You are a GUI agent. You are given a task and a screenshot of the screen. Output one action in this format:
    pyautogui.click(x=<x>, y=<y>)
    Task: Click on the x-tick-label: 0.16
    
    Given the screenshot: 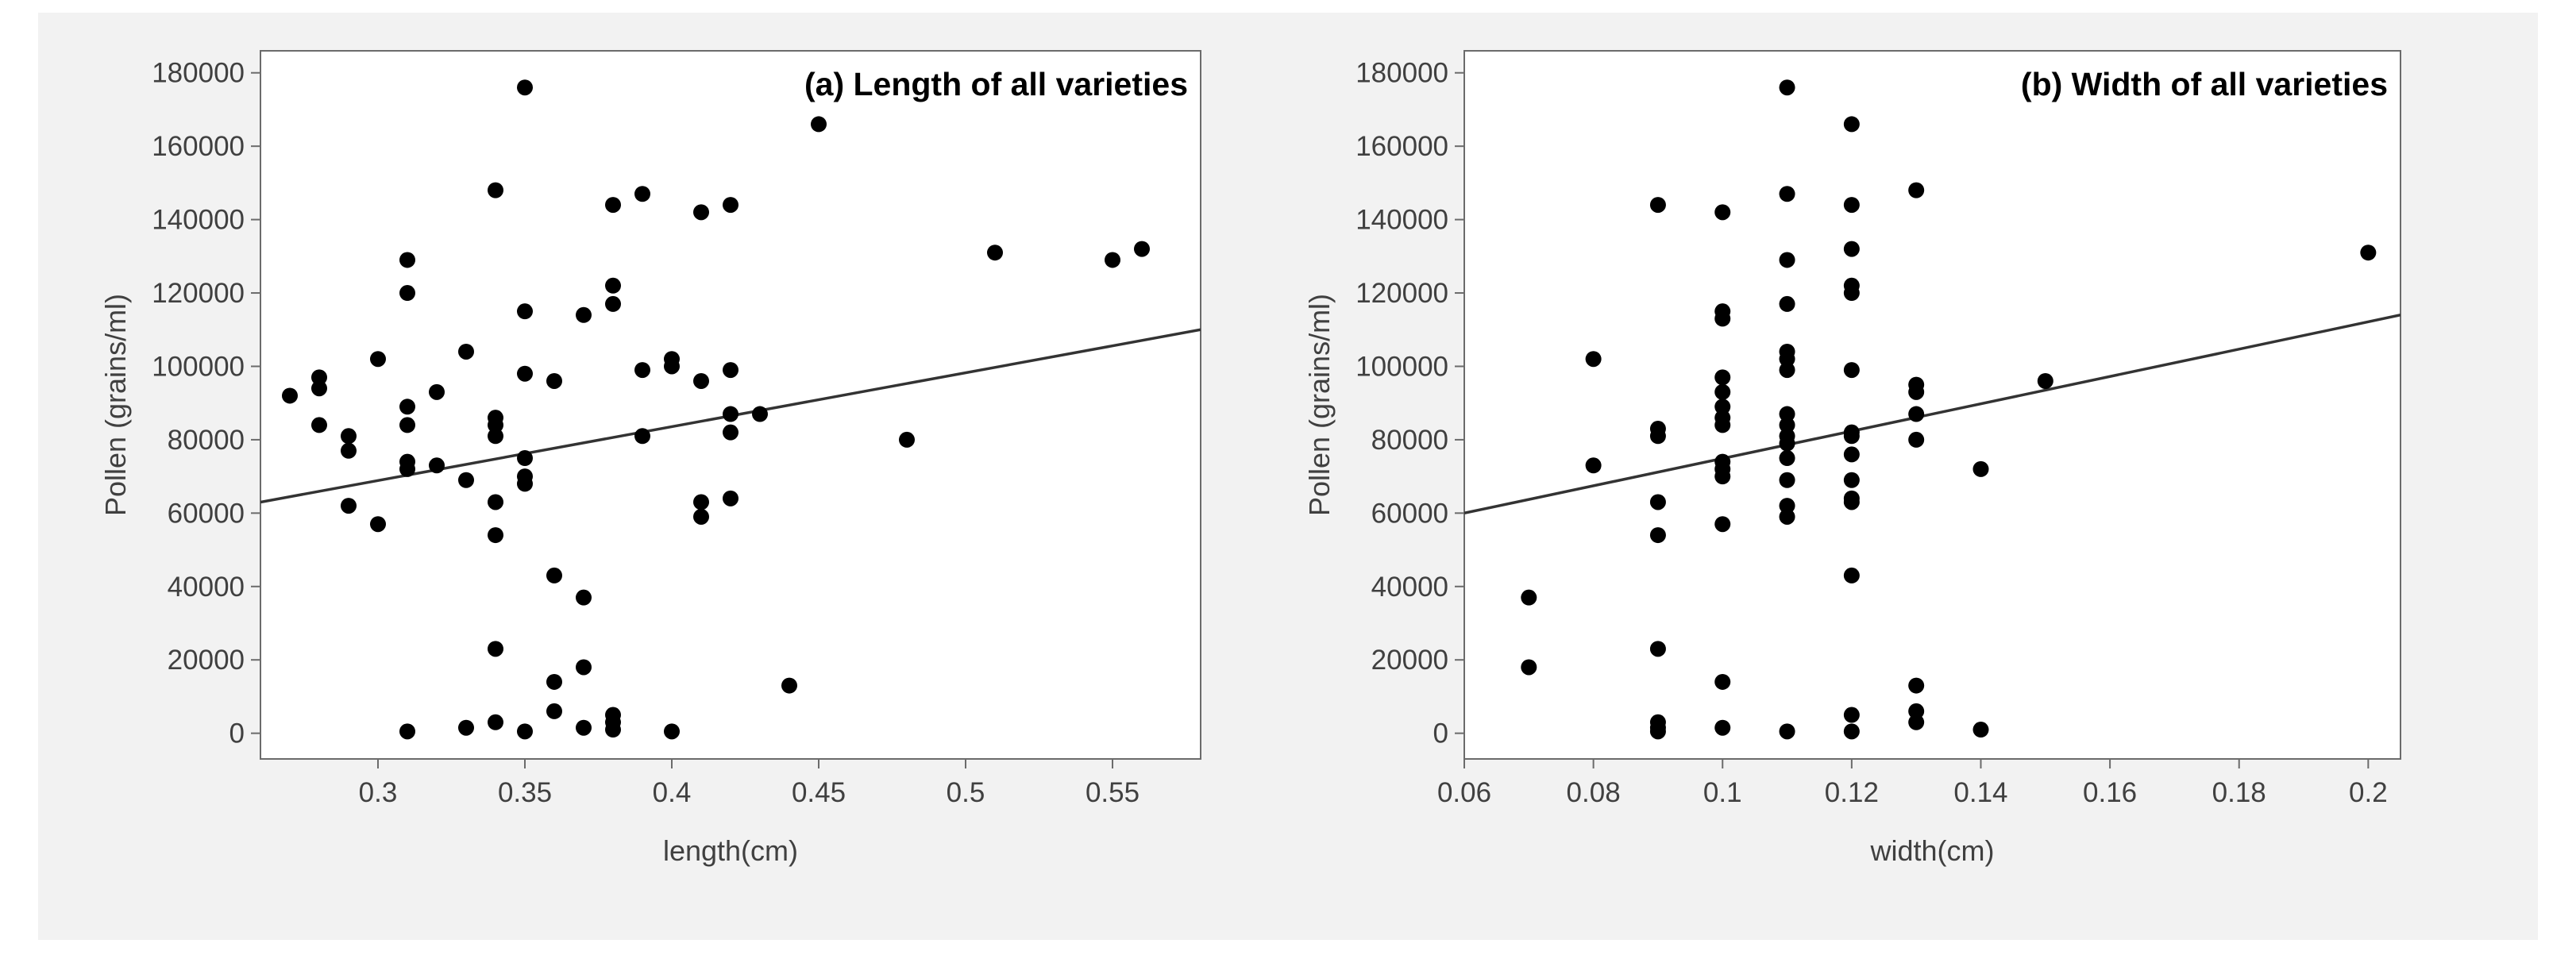 What is the action you would take?
    pyautogui.click(x=2110, y=792)
    